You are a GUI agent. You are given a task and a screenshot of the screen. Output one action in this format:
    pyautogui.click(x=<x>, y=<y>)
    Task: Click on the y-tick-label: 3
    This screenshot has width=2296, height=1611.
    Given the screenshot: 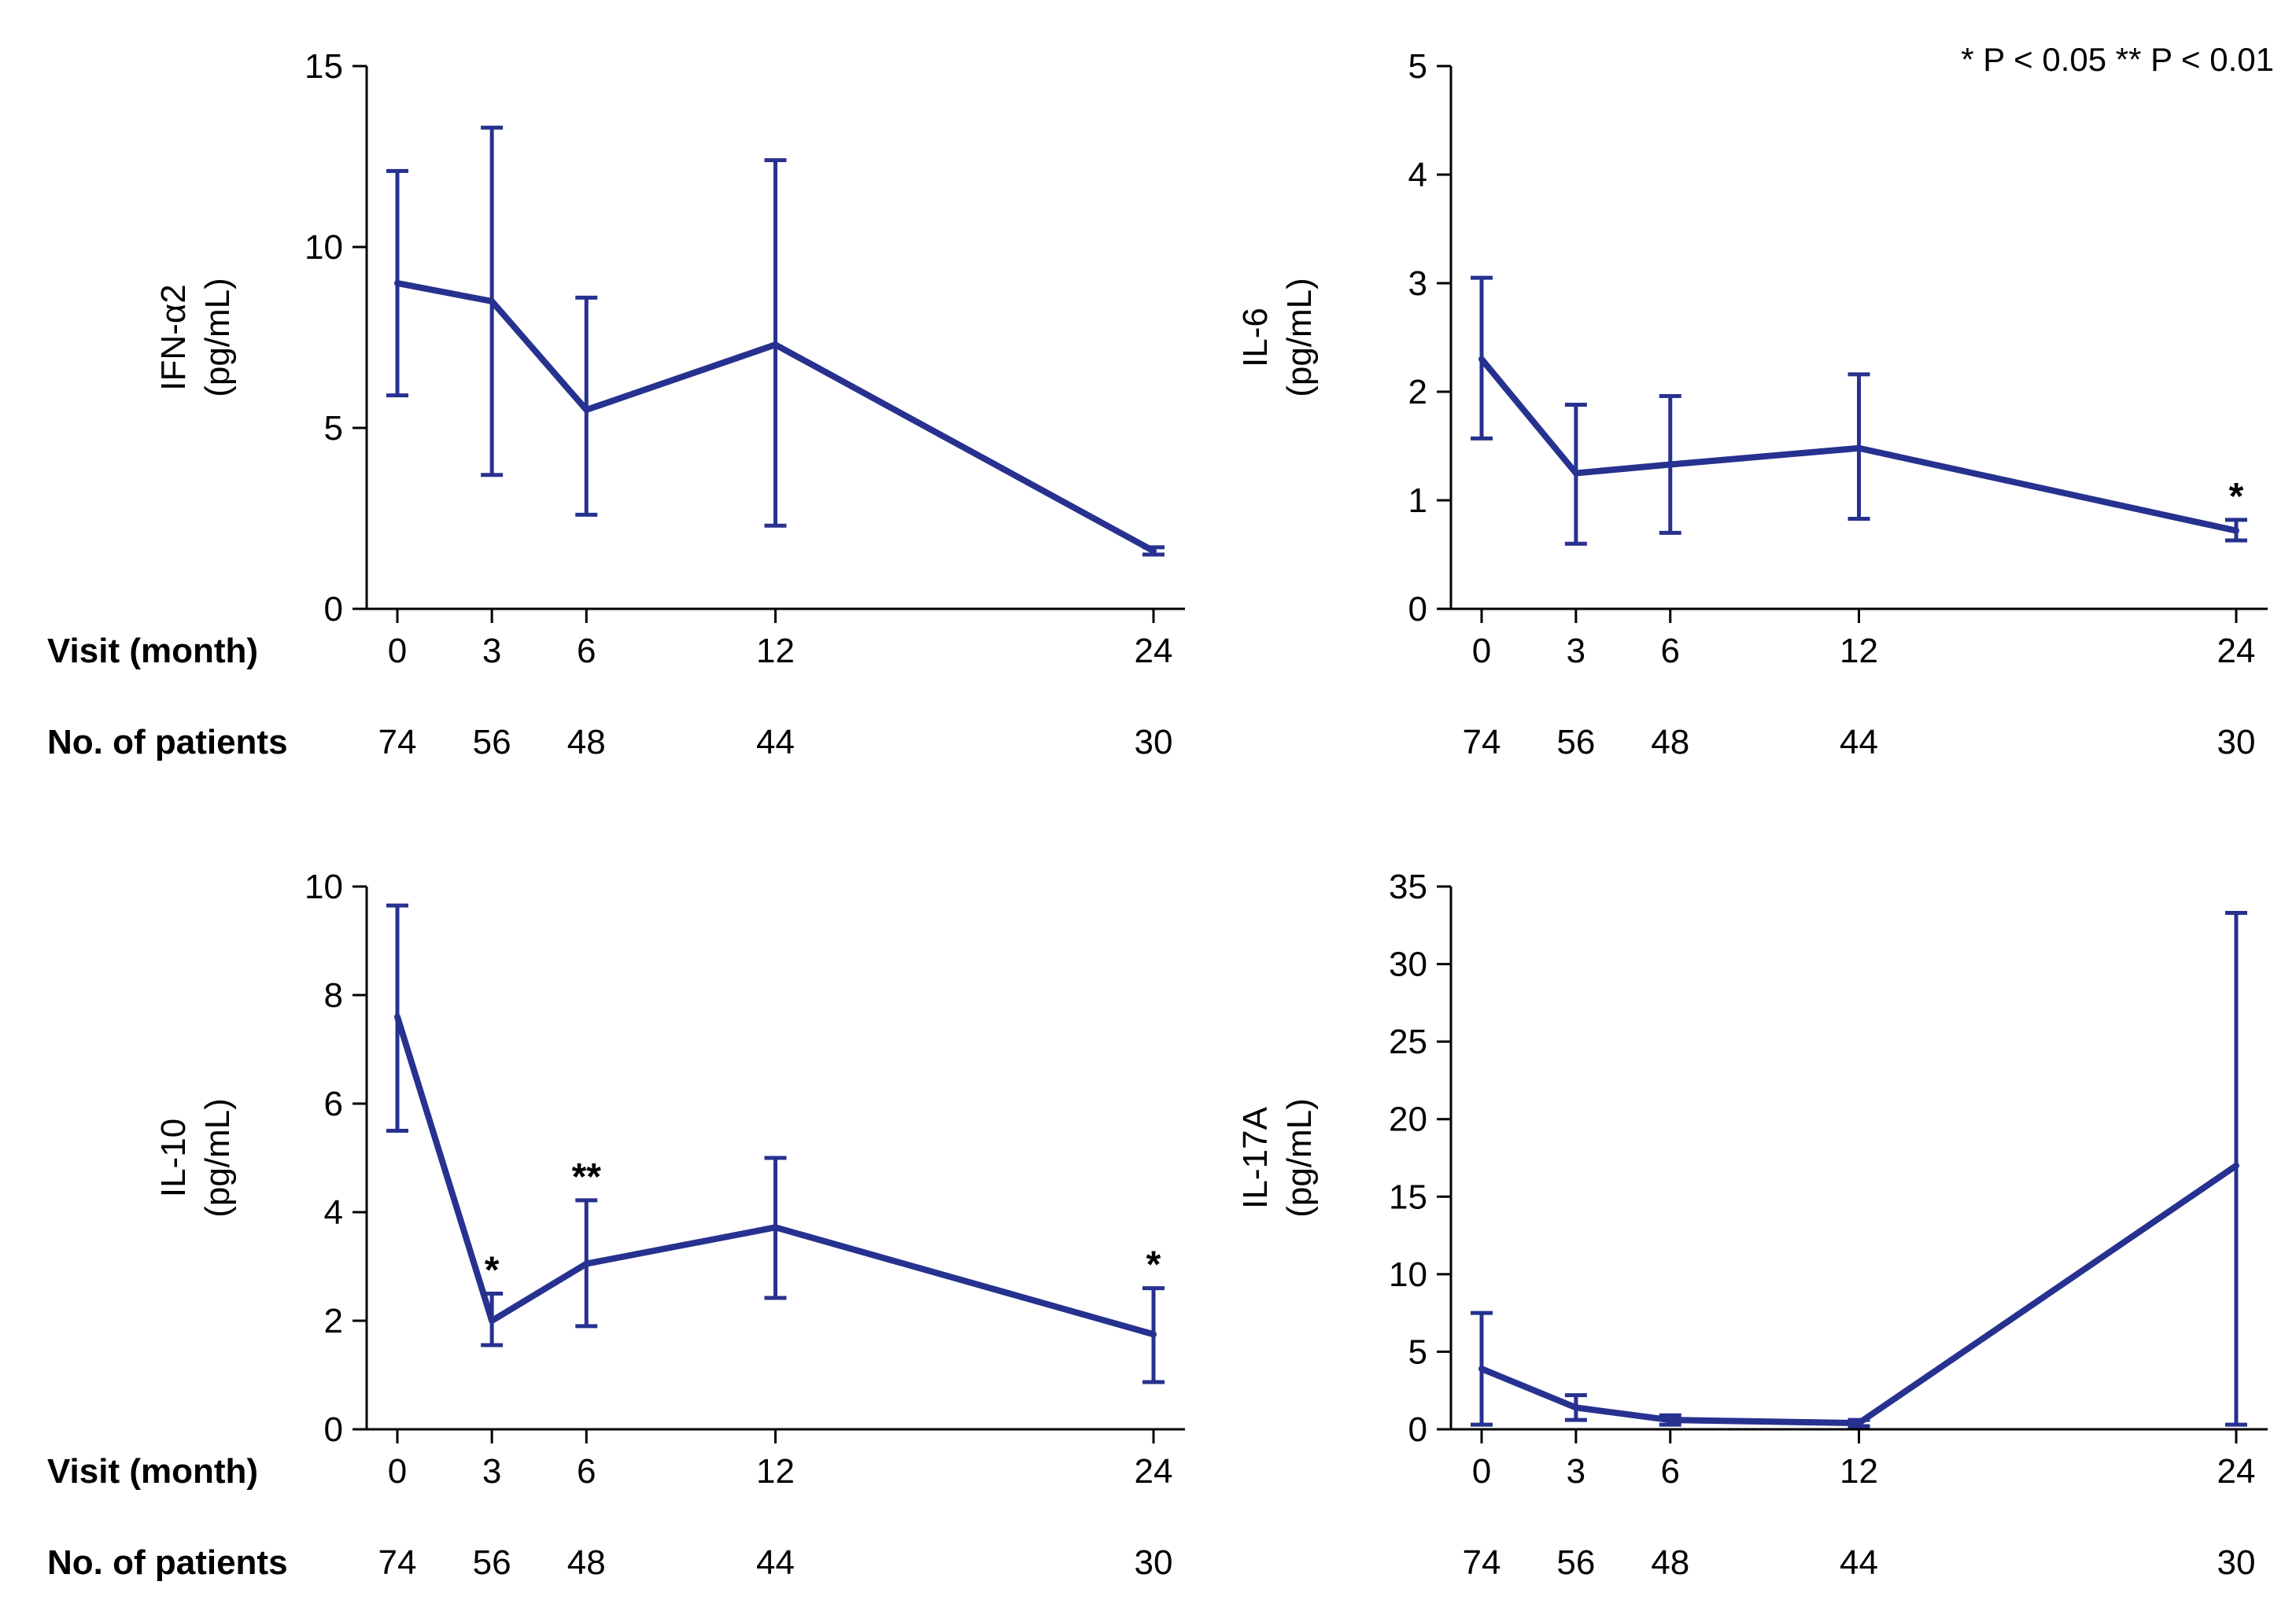 What is the action you would take?
    pyautogui.click(x=1417, y=283)
    